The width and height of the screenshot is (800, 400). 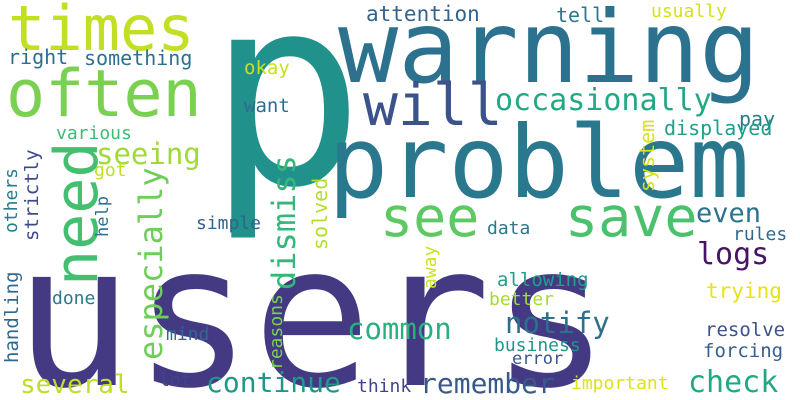 I want to click on word-displayed: displayed, so click(x=718, y=128).